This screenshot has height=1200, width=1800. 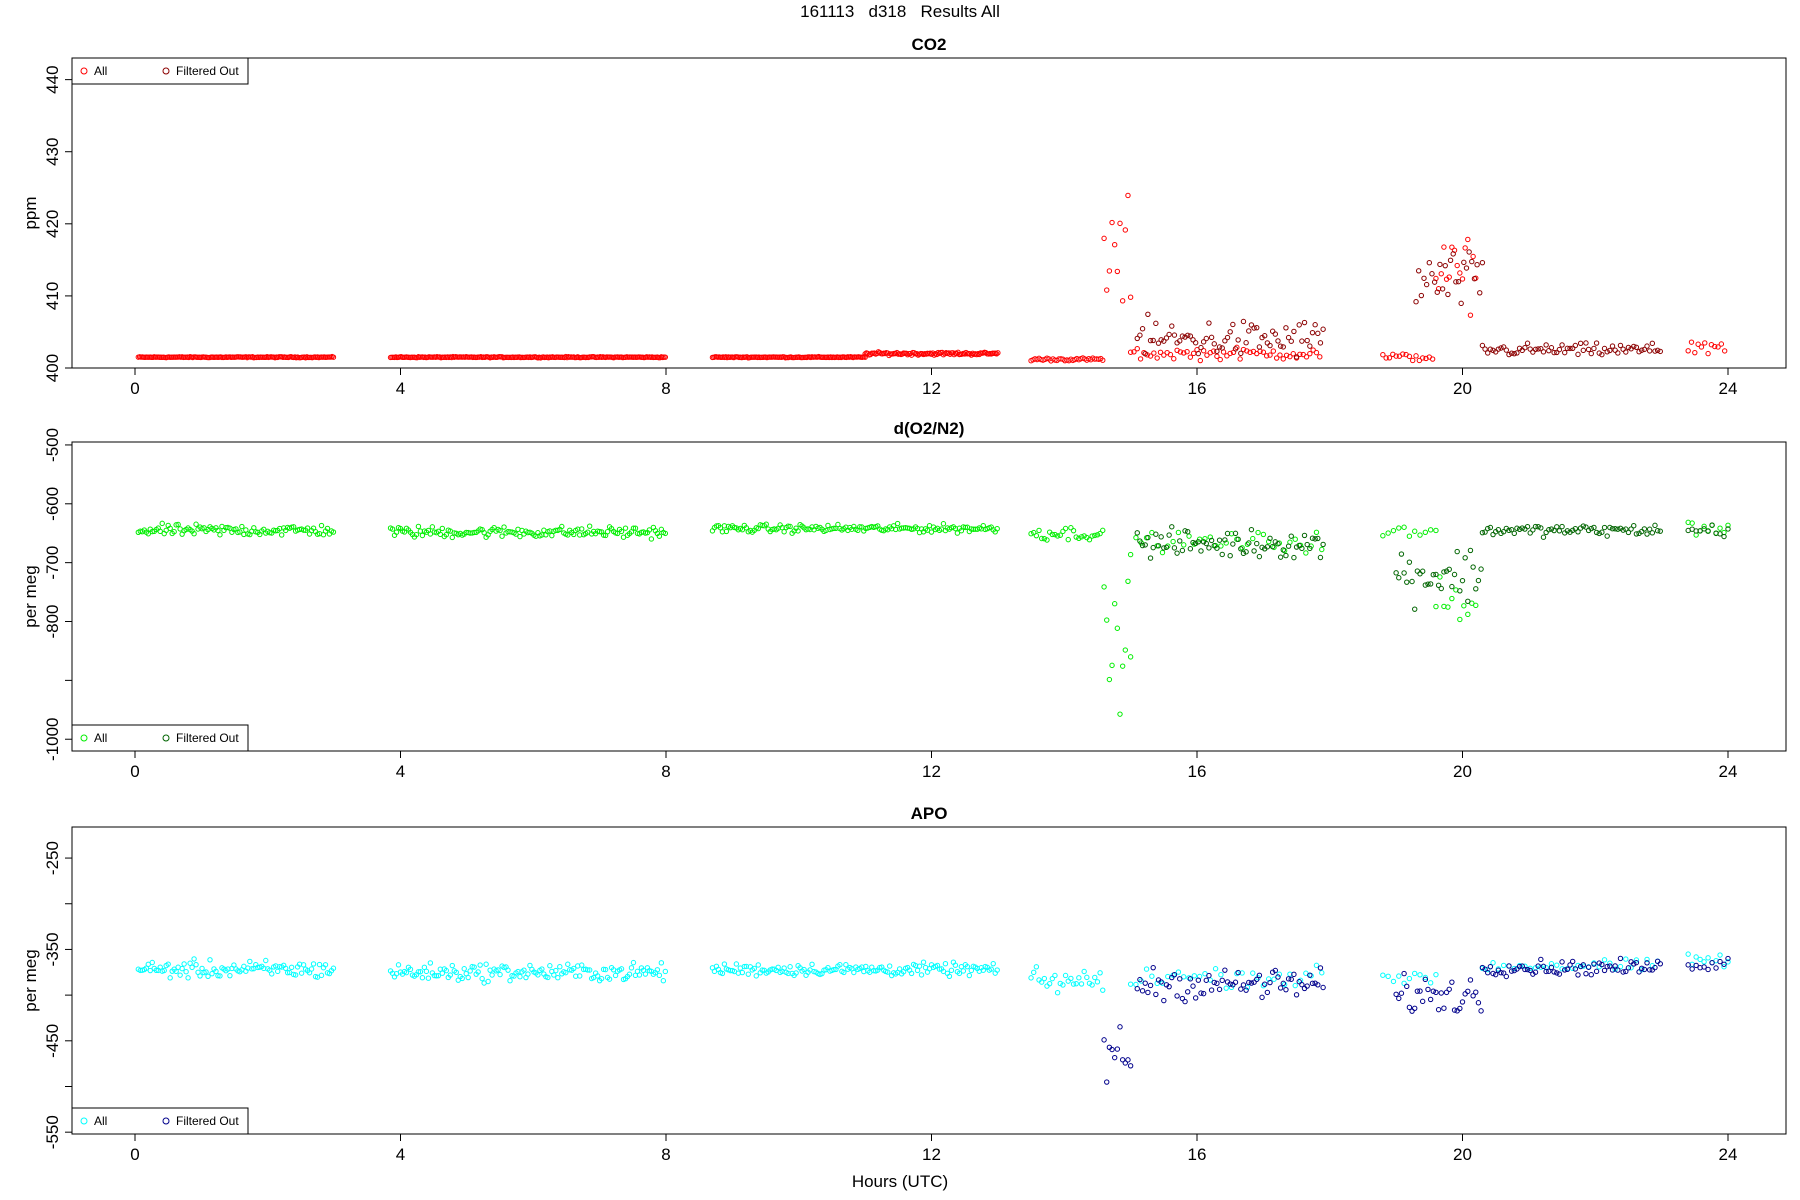 I want to click on x-tick-label: 24, so click(x=1728, y=1154).